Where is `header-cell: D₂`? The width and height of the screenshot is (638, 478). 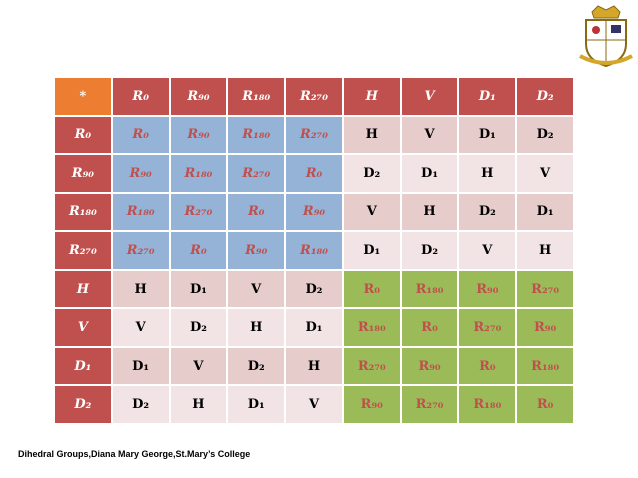 header-cell: D₂ is located at coordinates (545, 96).